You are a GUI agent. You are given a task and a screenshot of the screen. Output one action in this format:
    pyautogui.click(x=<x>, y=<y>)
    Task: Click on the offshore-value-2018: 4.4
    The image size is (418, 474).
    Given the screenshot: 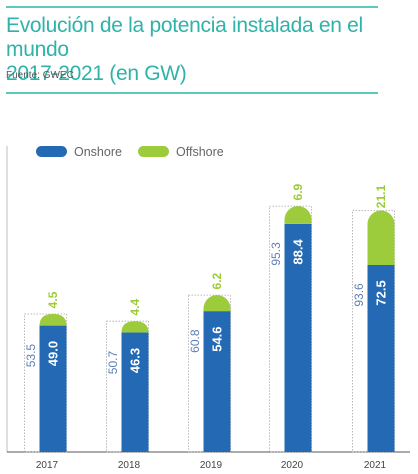 What is the action you would take?
    pyautogui.click(x=135, y=307)
    